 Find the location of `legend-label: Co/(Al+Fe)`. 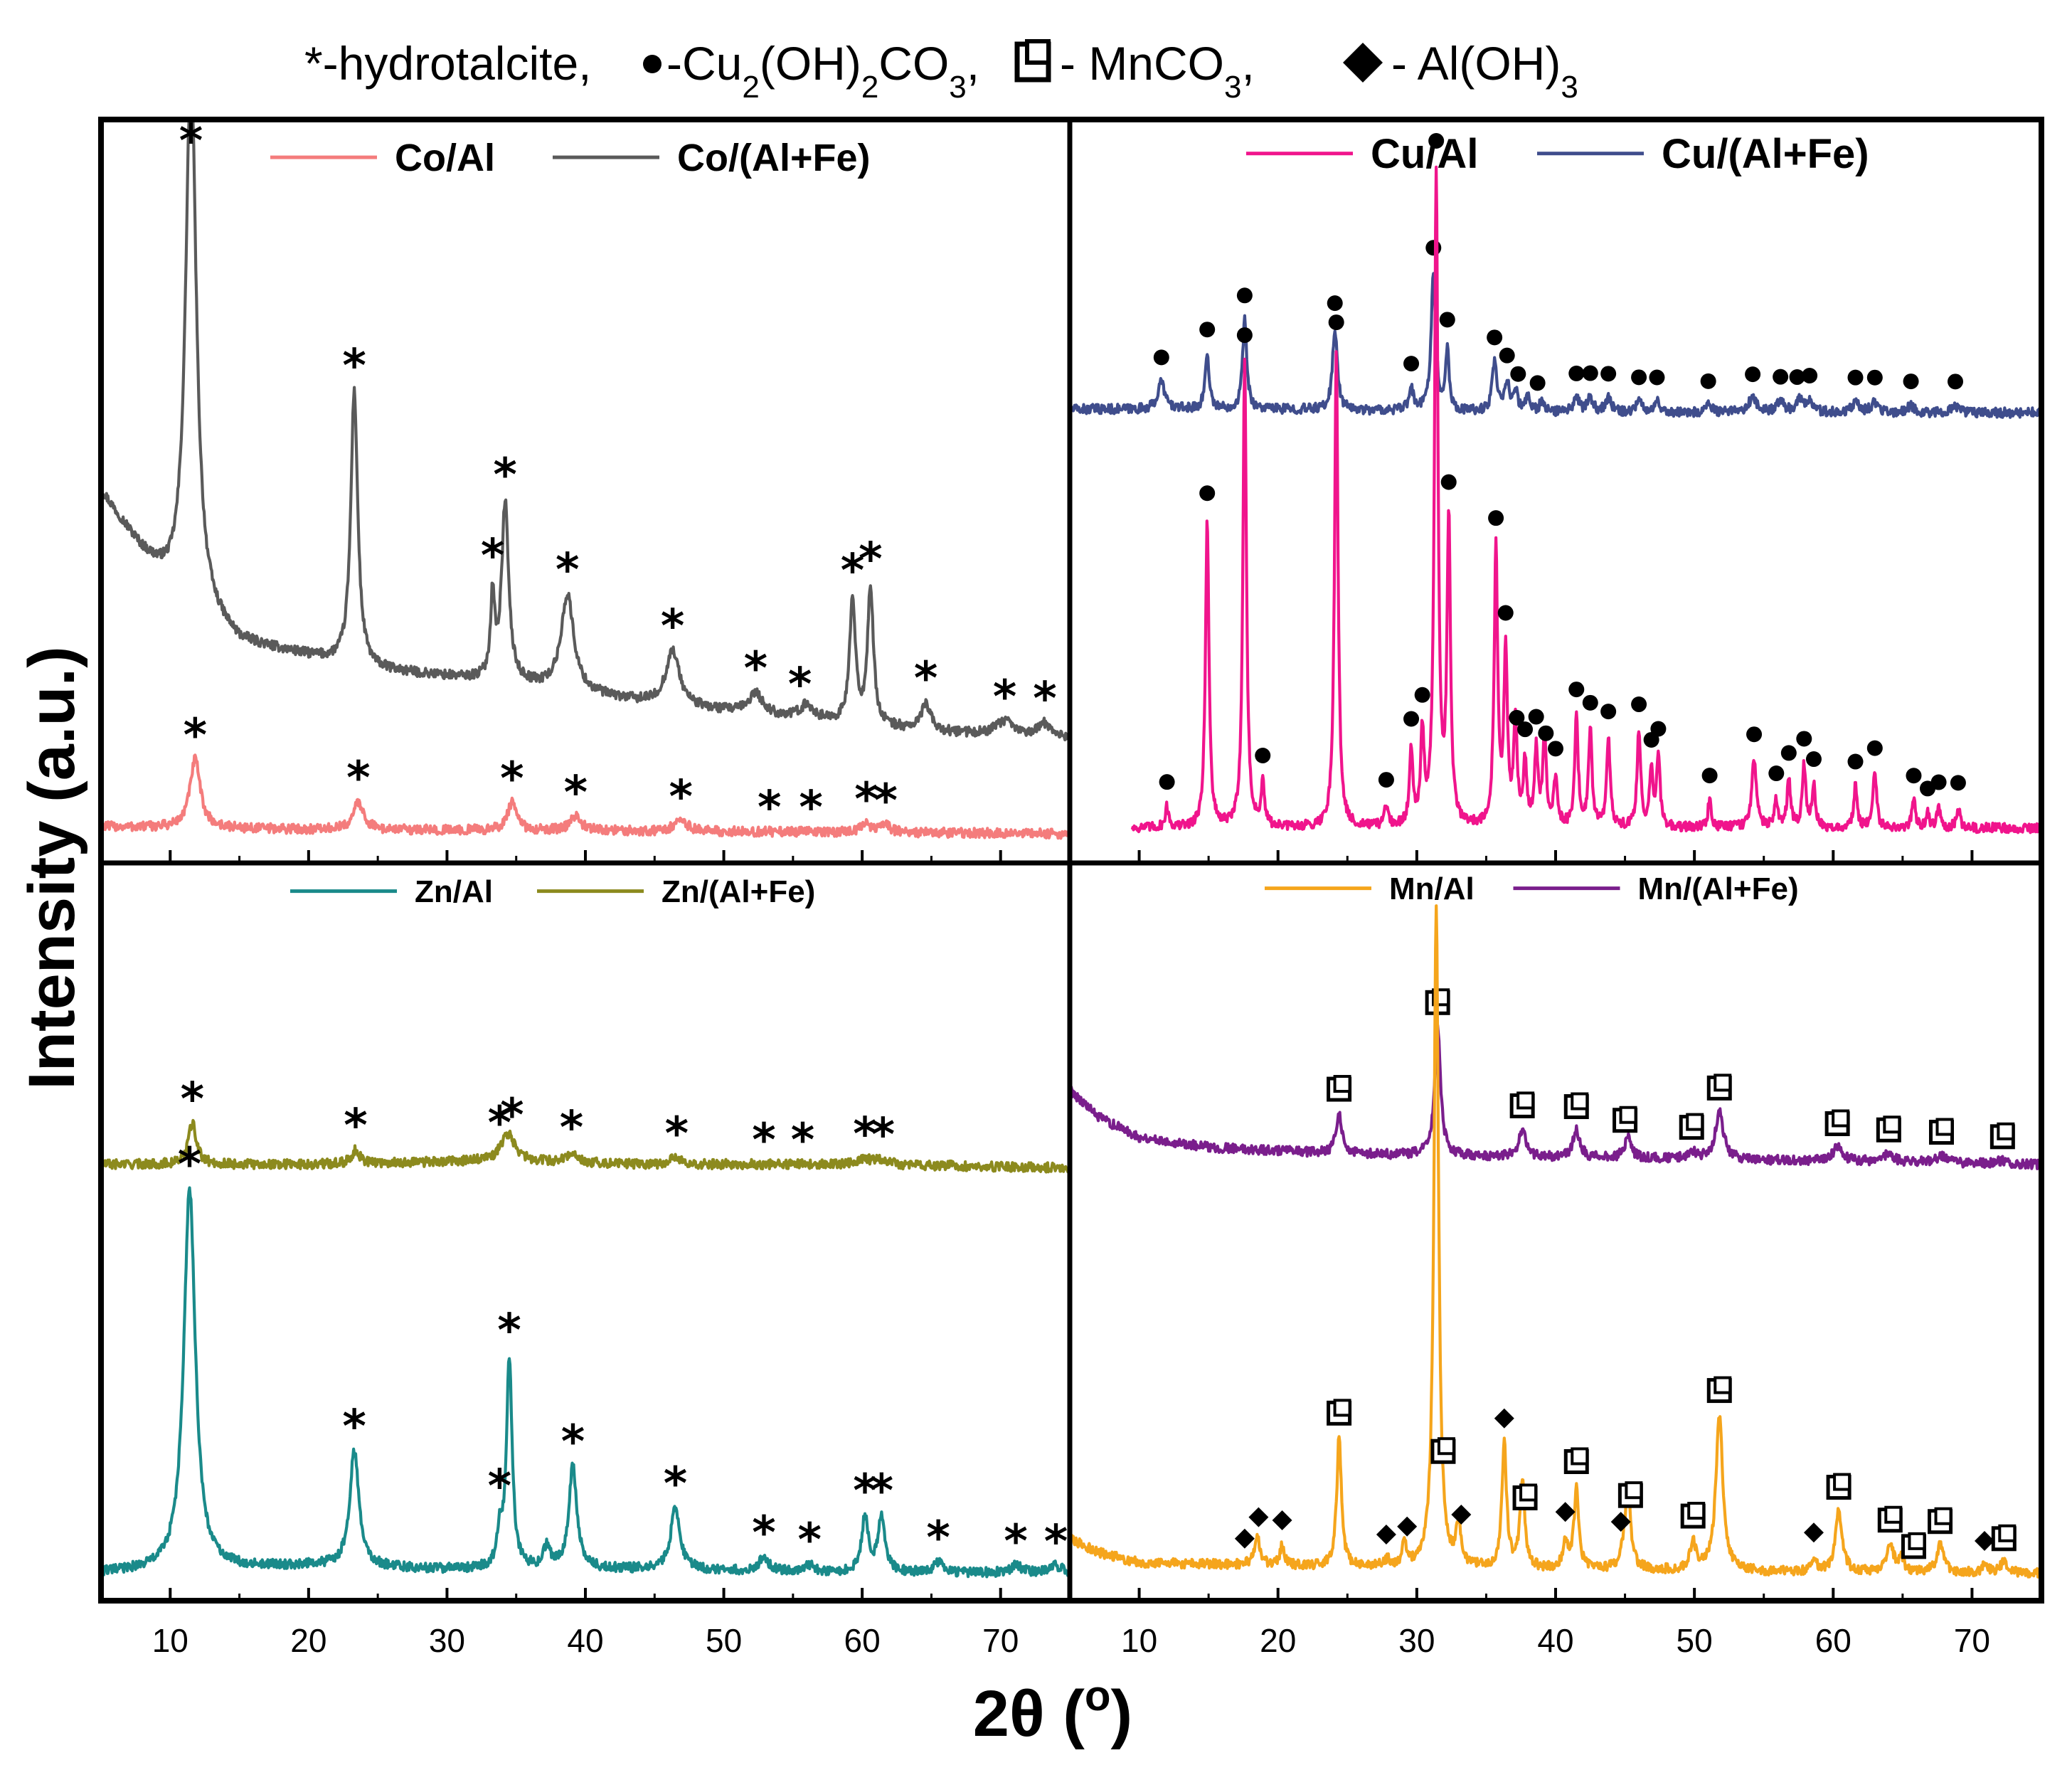

legend-label: Co/(Al+Fe) is located at coordinates (774, 158).